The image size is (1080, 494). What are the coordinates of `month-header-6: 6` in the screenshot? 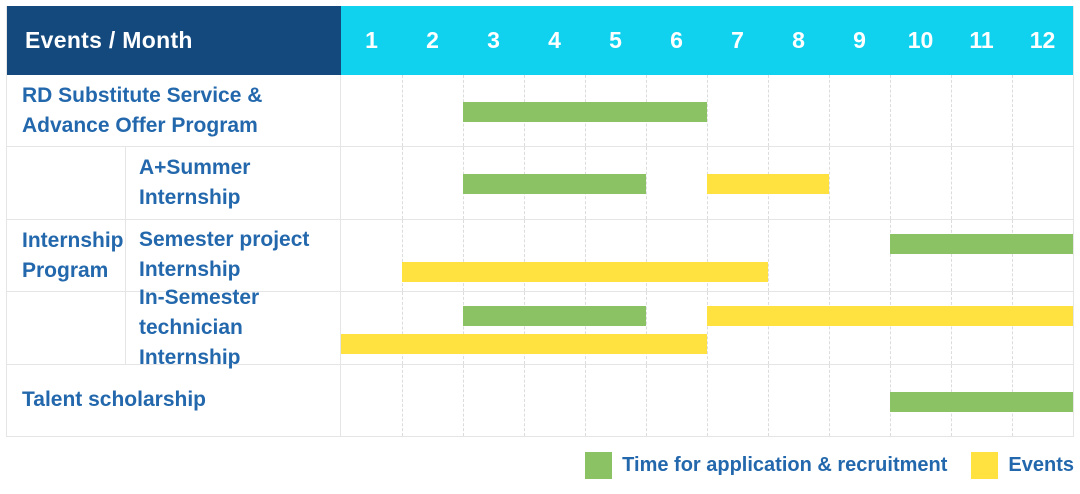 It's located at (676, 40).